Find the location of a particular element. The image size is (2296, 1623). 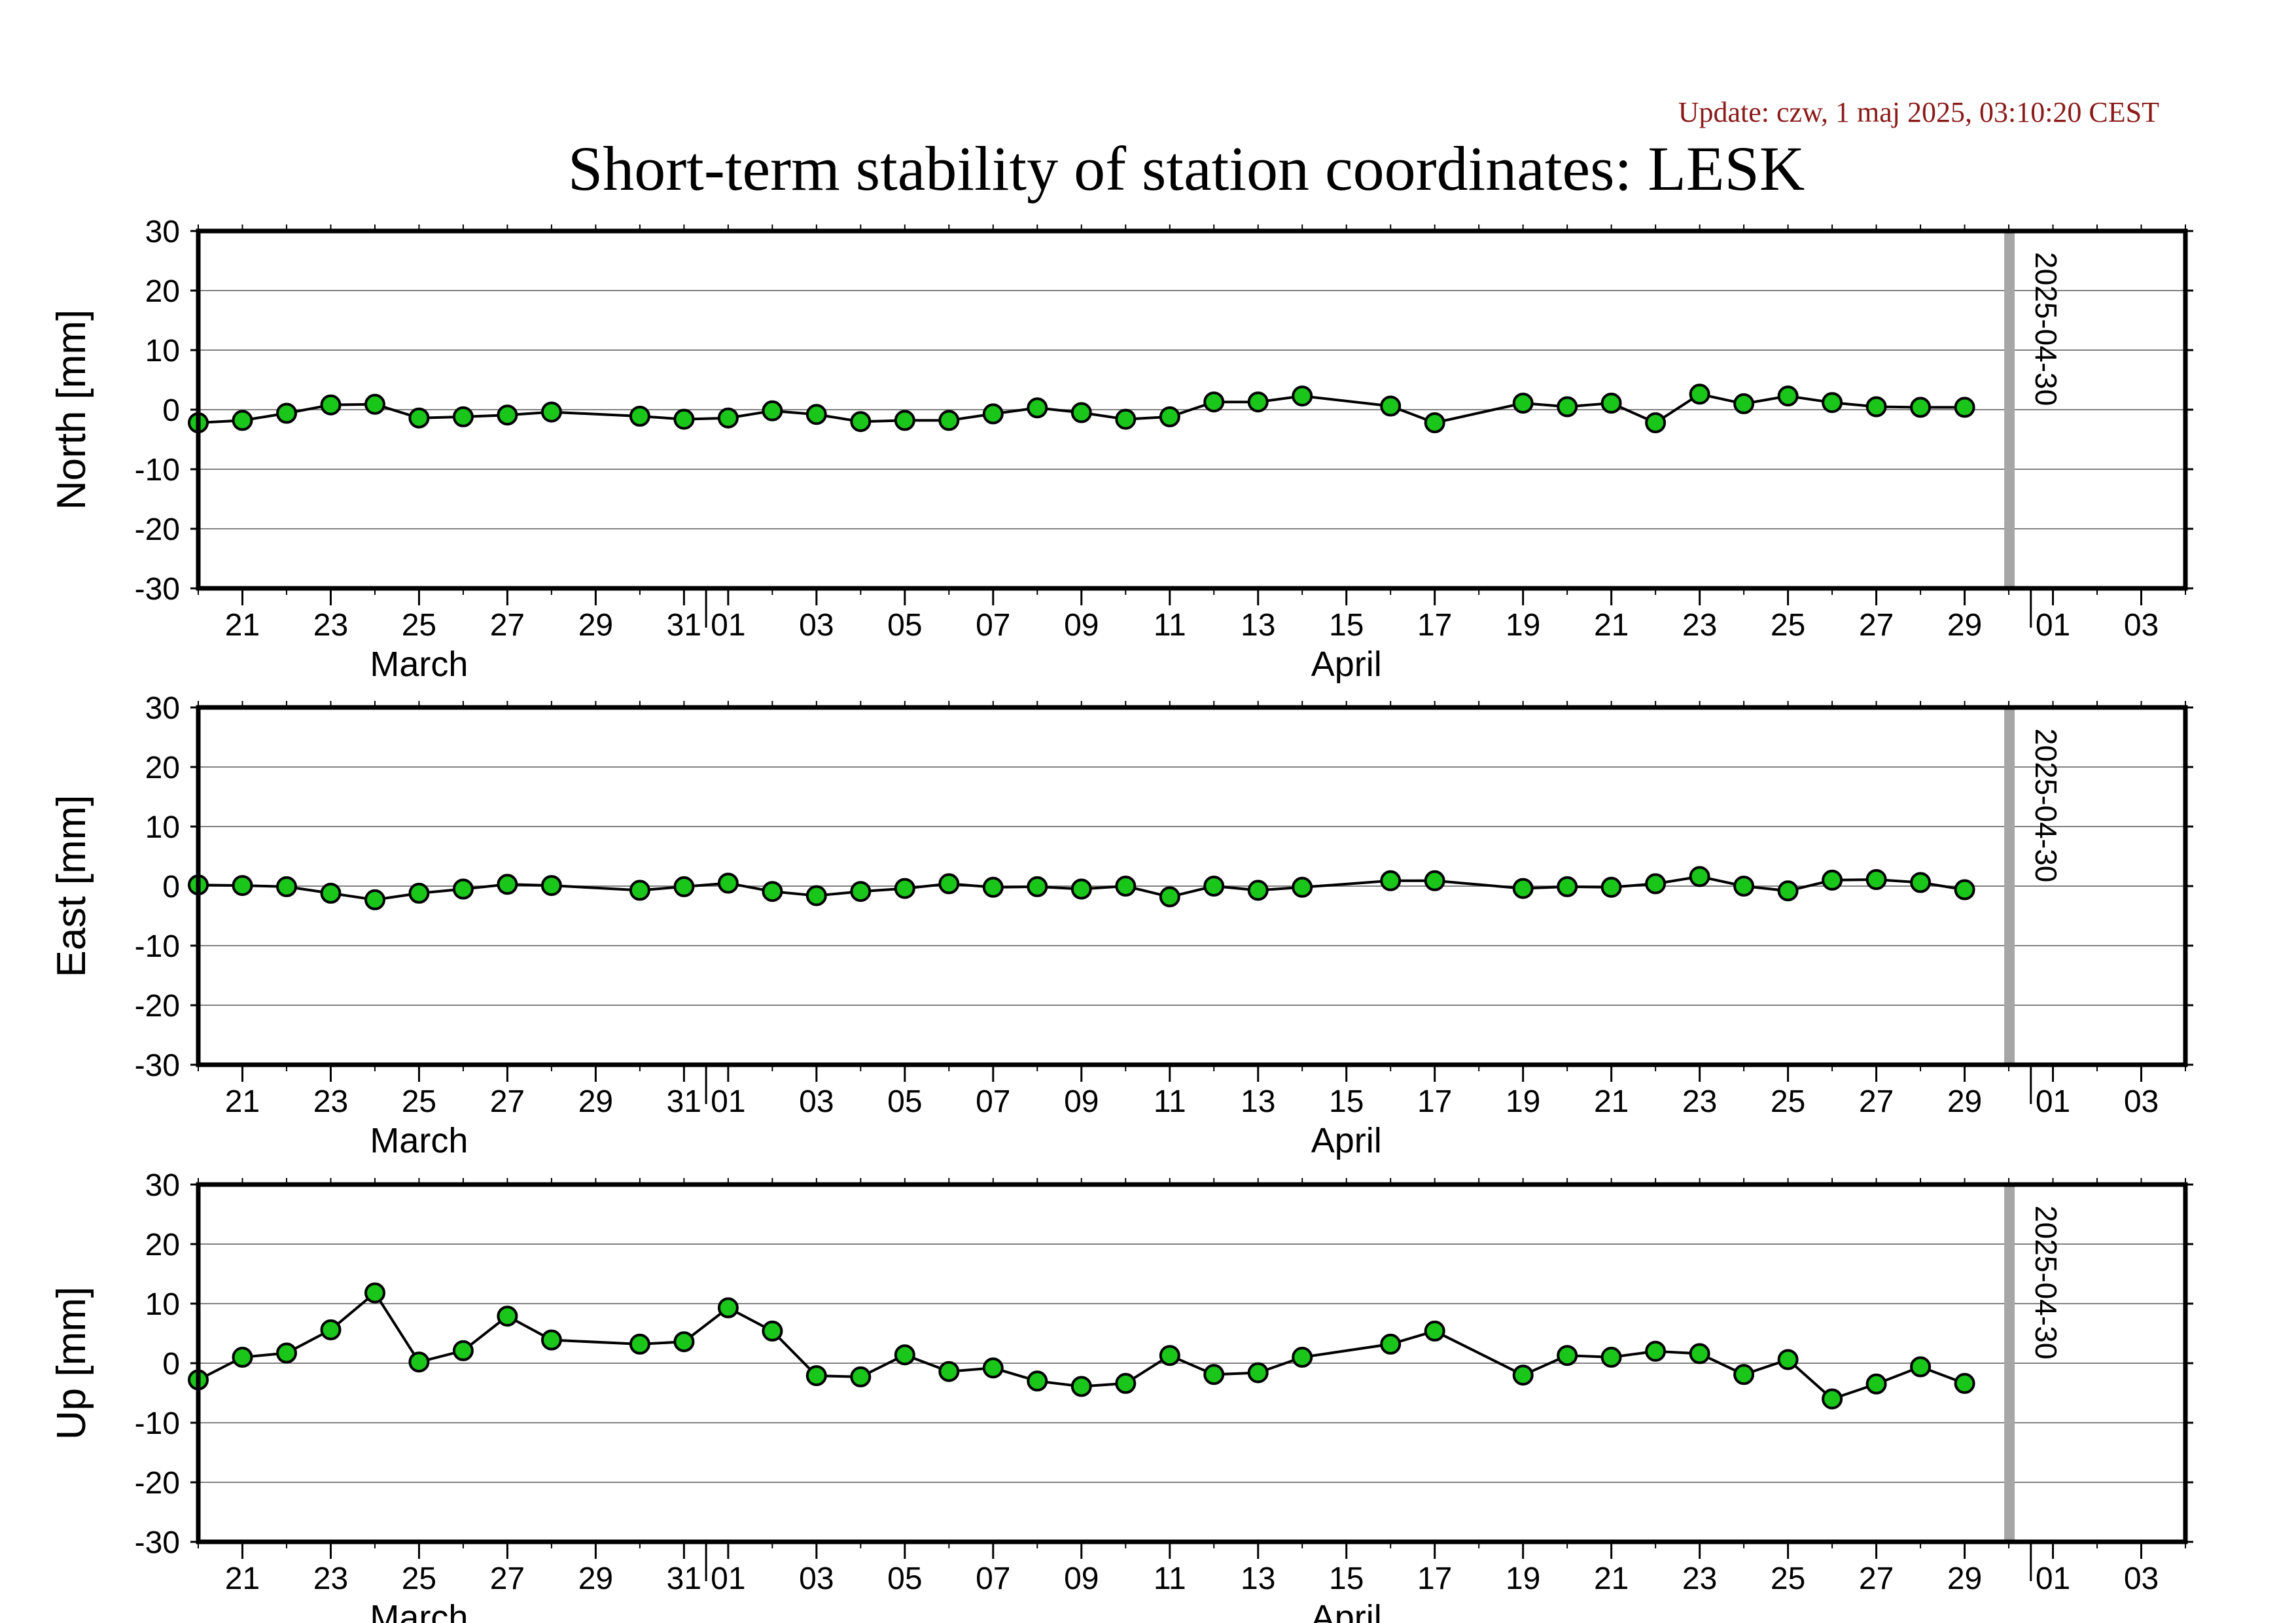

east-month-label: April is located at coordinates (1347, 1140).